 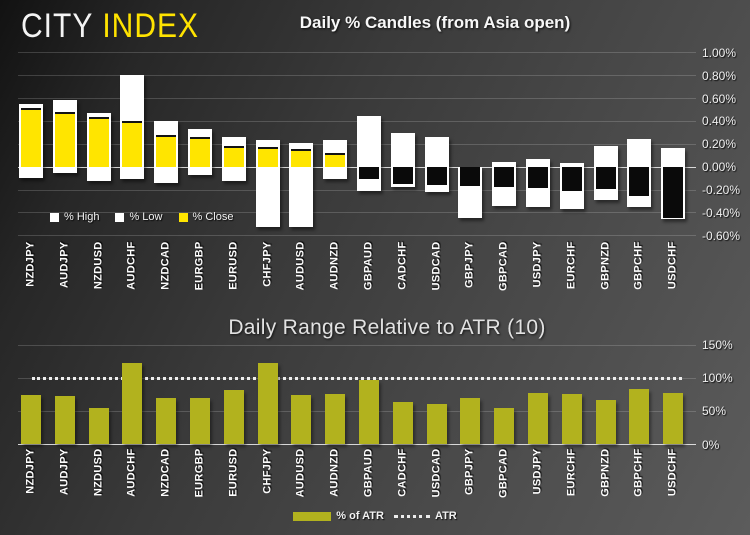 I want to click on top-x-tick-AUDUSD: AUDUSD, so click(x=300, y=266).